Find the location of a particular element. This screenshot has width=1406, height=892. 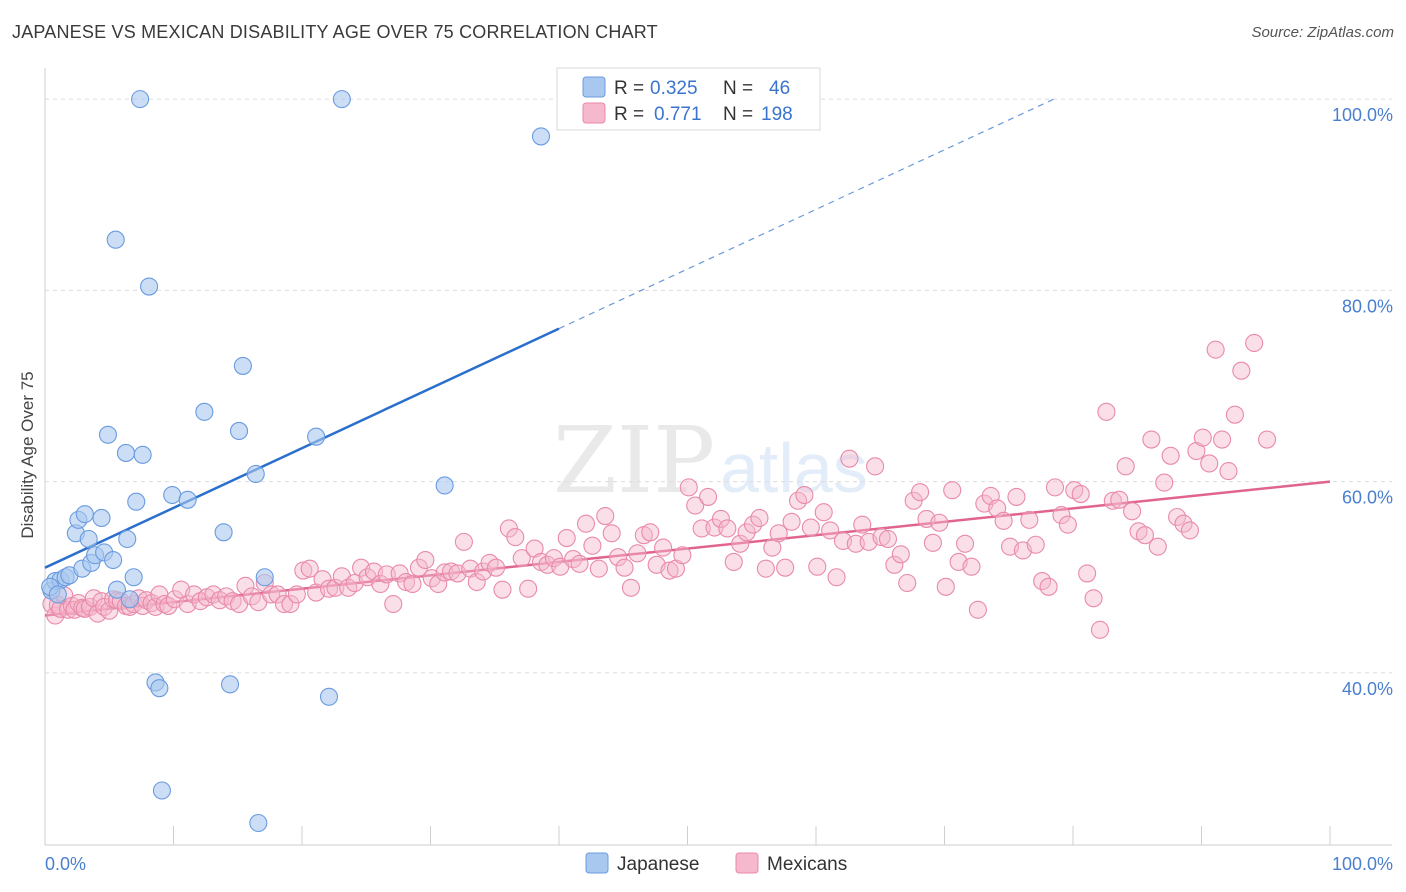

y-tick-label-100: 100.0% is located at coordinates (1362, 115).